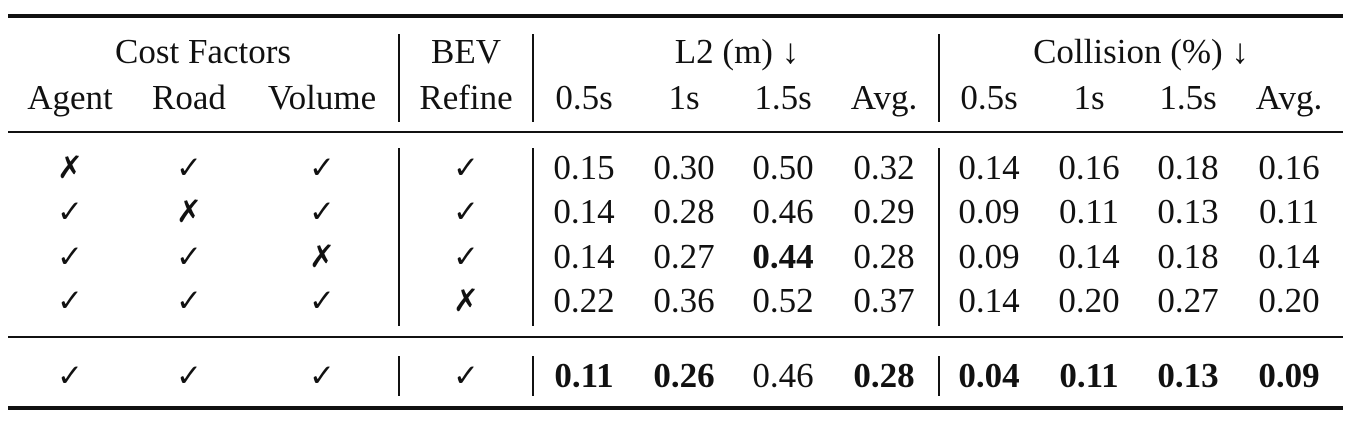  Describe the element at coordinates (1289, 375) in the screenshot. I see `collision-value-best: 0.09` at that location.